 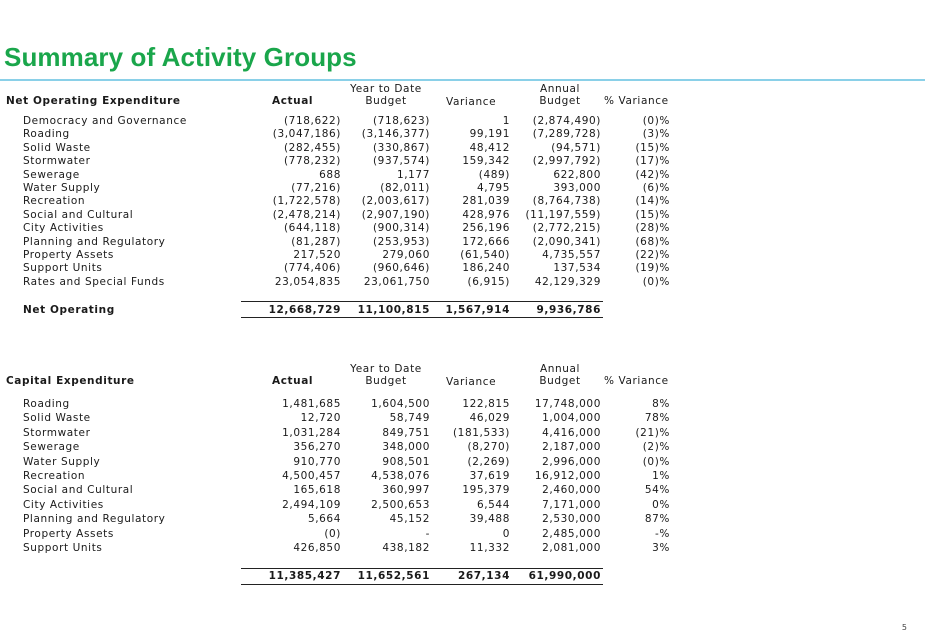 What do you see at coordinates (94, 281) in the screenshot?
I see `row-label: Rates and Special Funds` at bounding box center [94, 281].